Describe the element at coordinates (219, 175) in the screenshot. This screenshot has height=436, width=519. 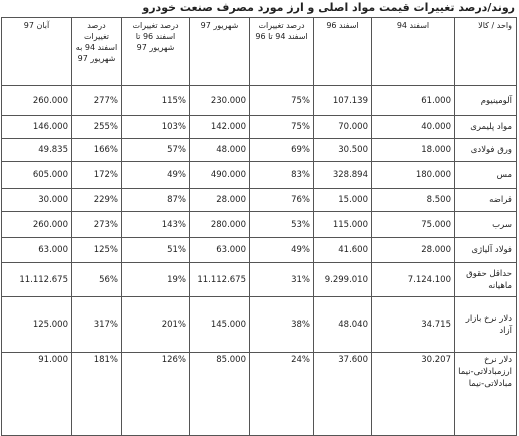
I see `cell-shahrivar97: 490.000` at that location.